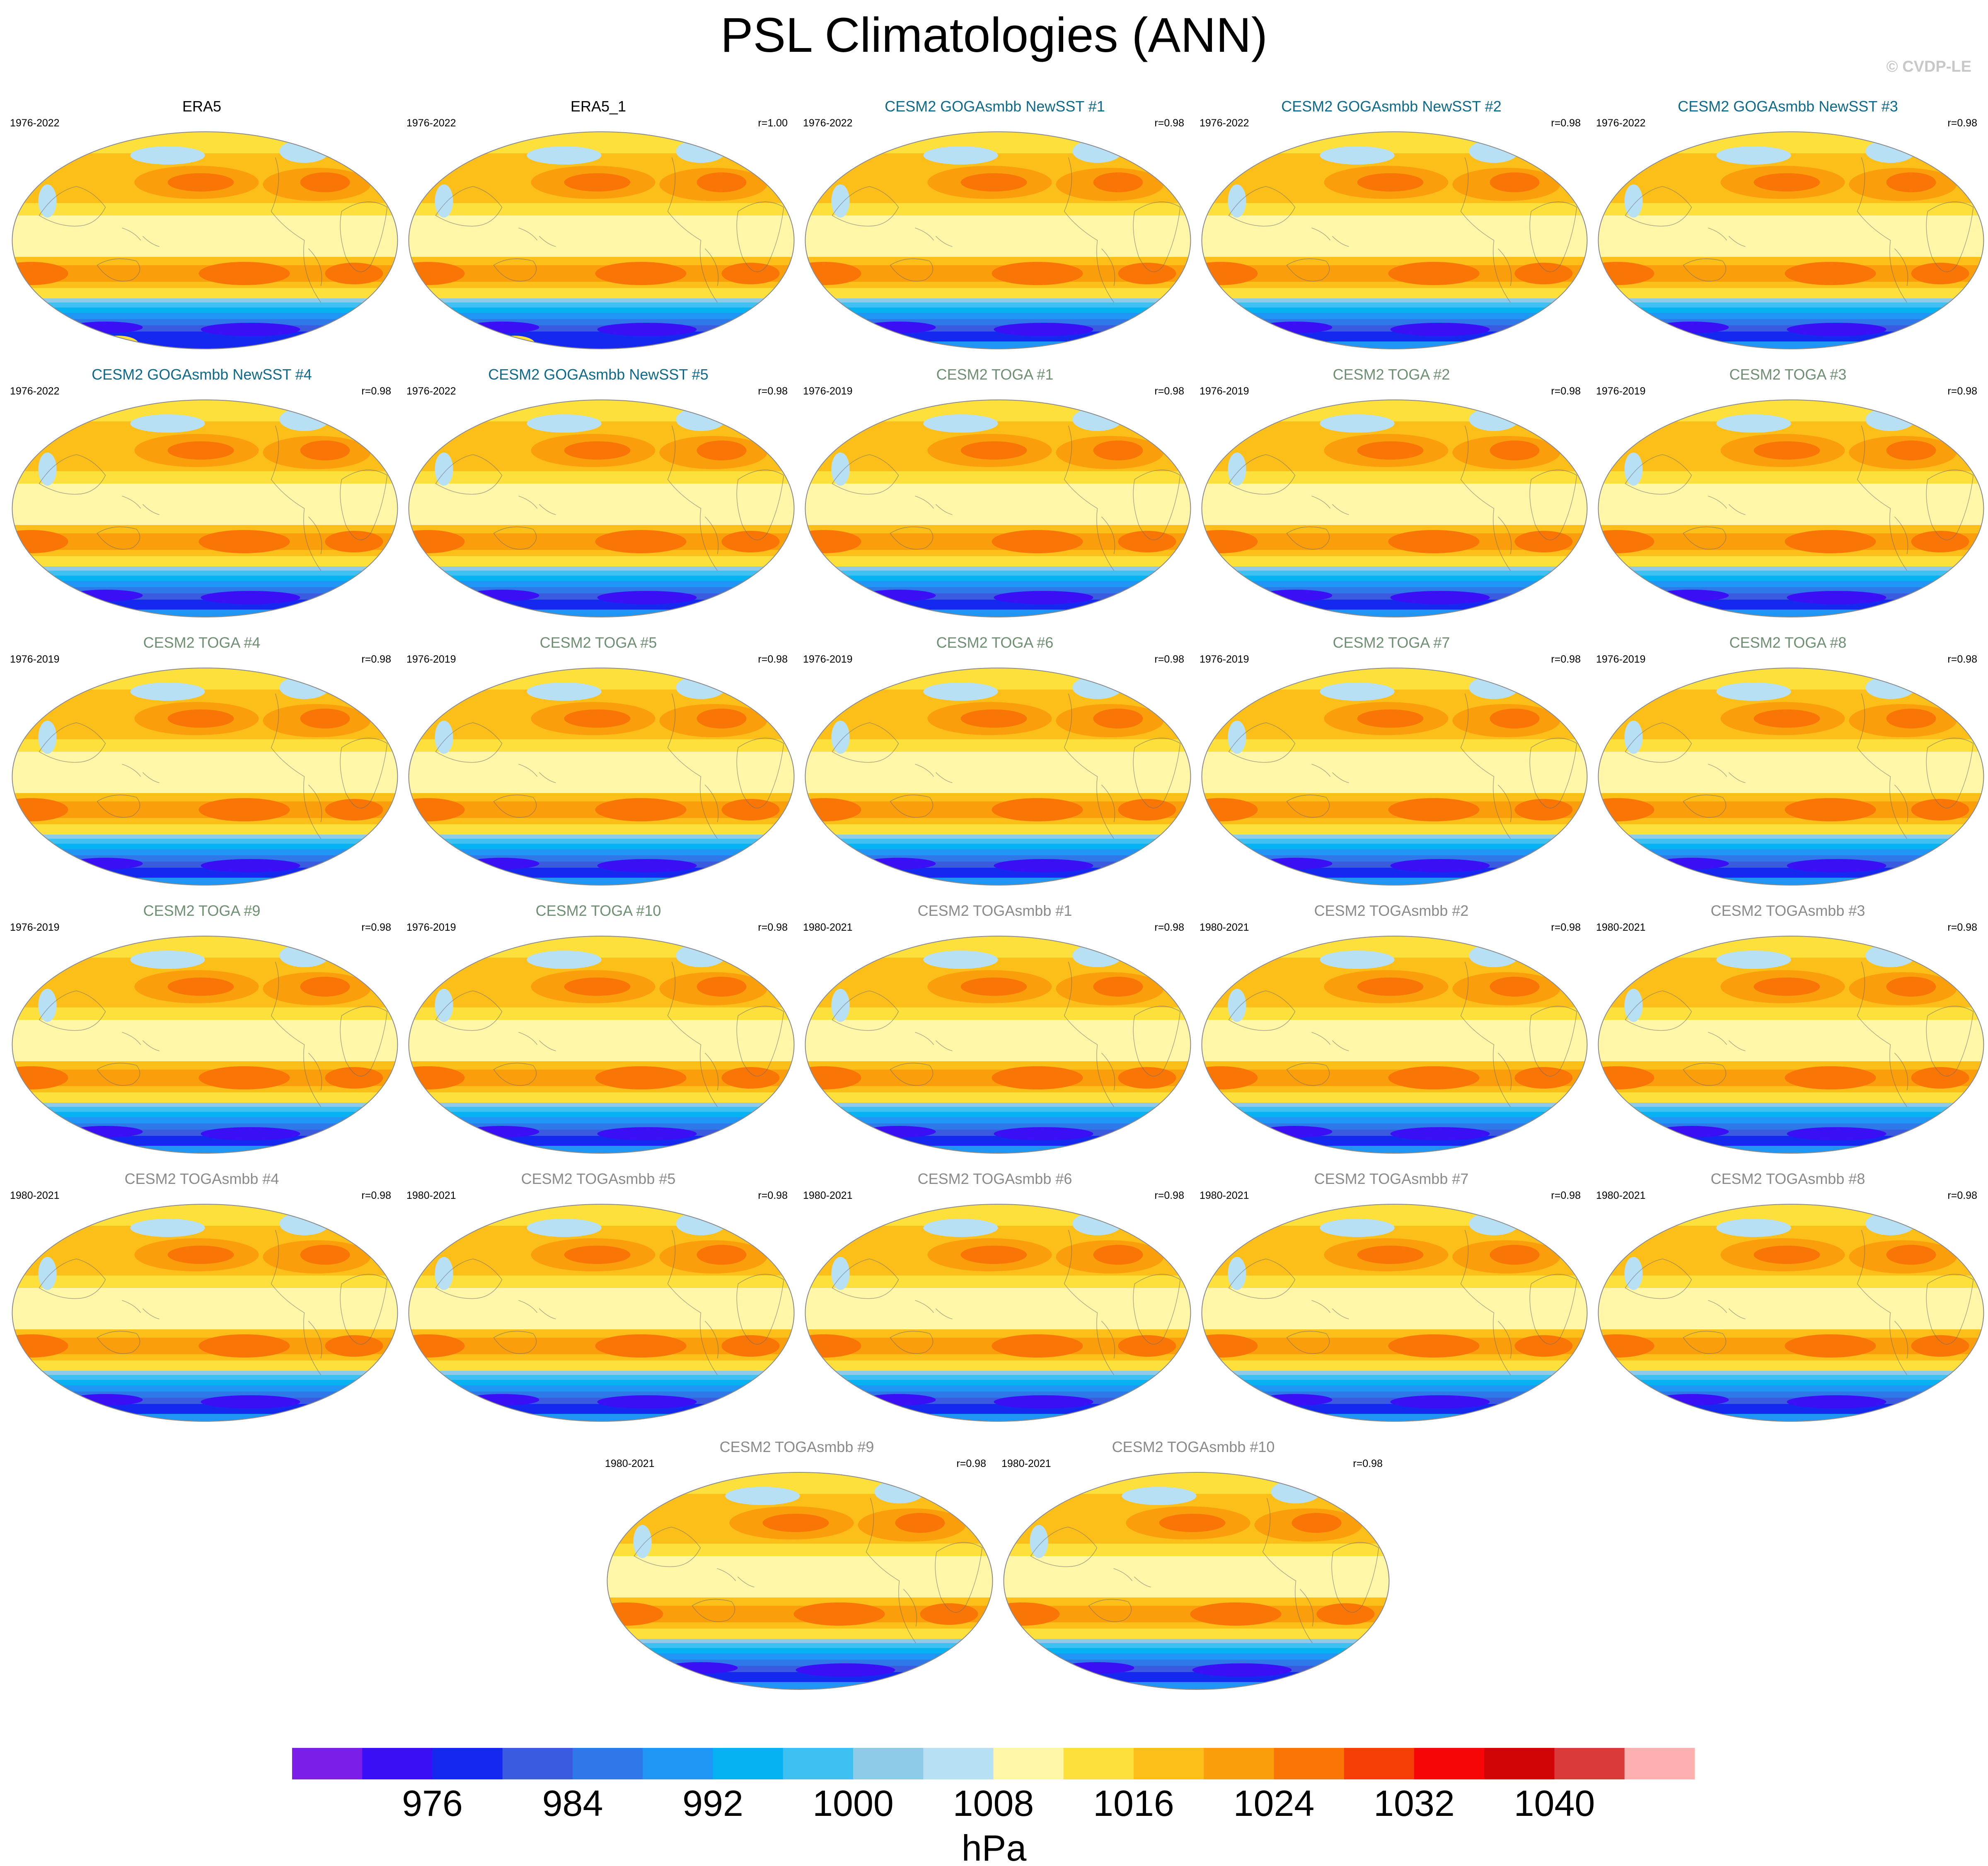 The height and width of the screenshot is (1866, 1988). Describe the element at coordinates (773, 123) in the screenshot. I see `panel-correlation: r=1.00` at that location.